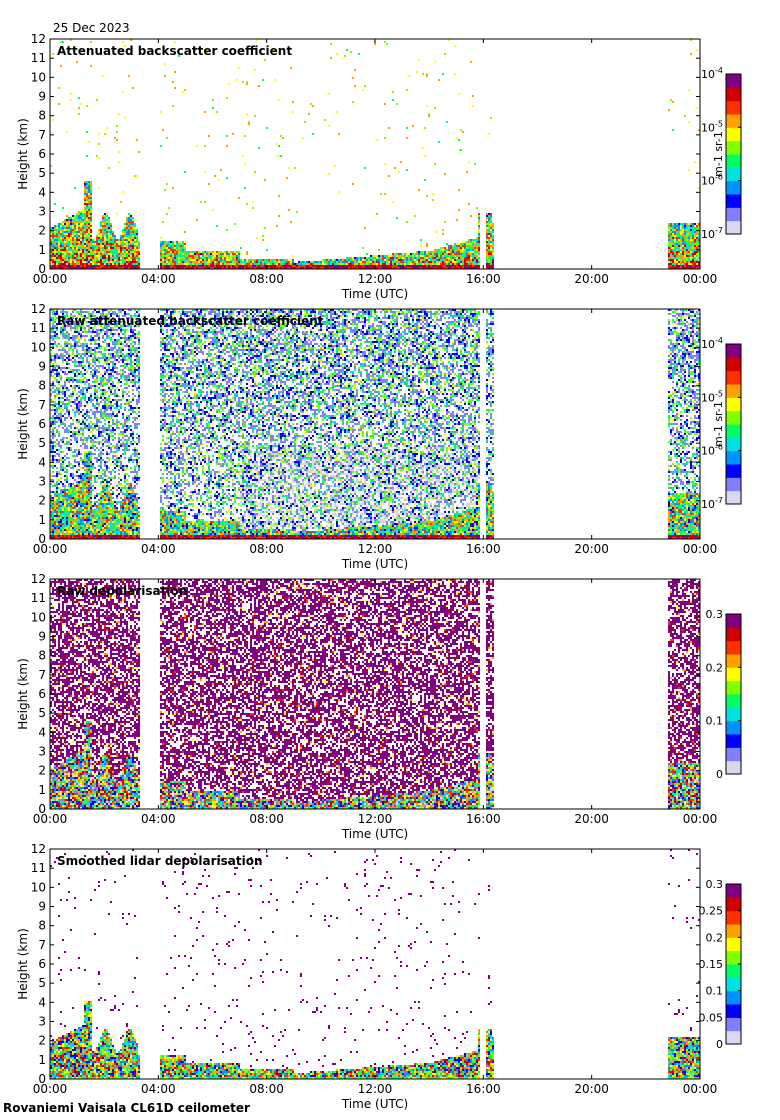 Image resolution: width=780 pixels, height=1120 pixels. Describe the element at coordinates (712, 503) in the screenshot. I see `colorbar-tick-label: 10⁻⁷` at that location.